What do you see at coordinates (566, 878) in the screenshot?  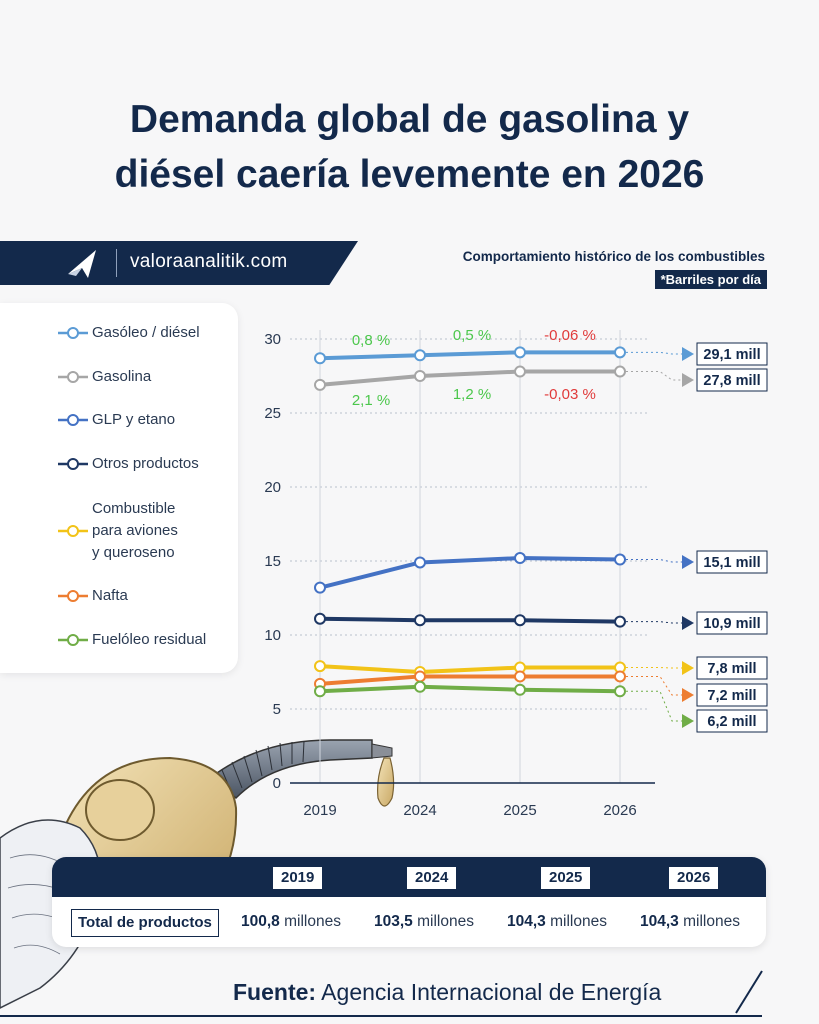 I see `totals-year-2025: 2025` at bounding box center [566, 878].